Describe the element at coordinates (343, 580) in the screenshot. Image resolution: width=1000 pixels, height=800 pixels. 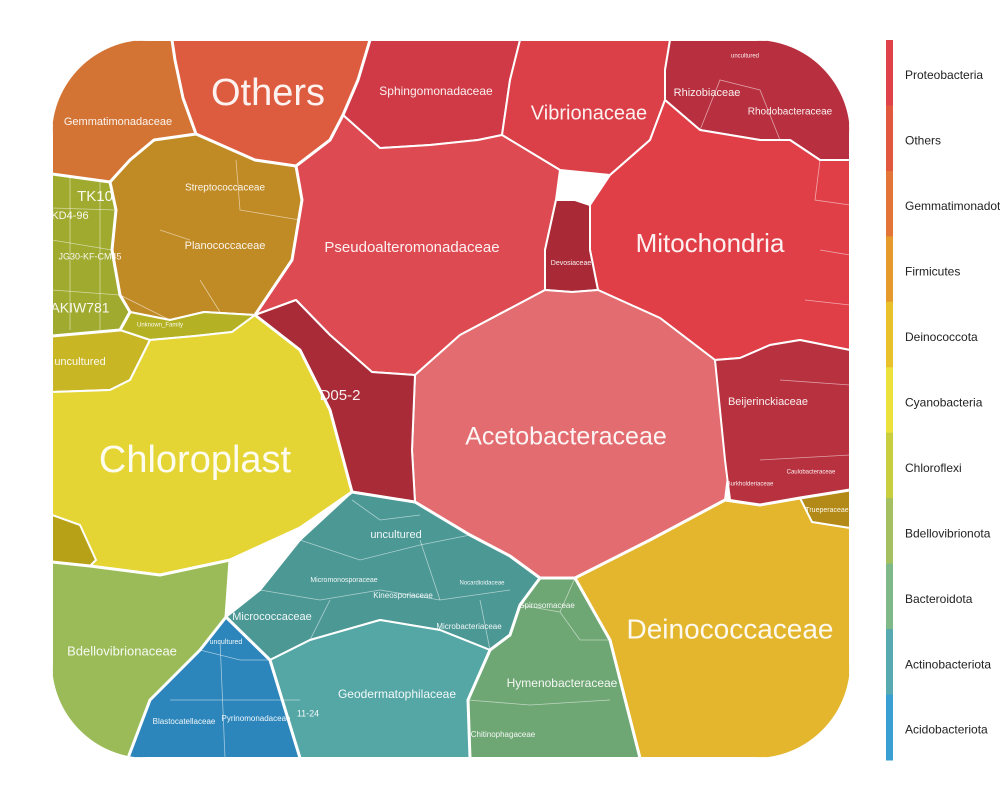
I see `cell-label-micromonosporaceae: Micromonosporaceae` at that location.